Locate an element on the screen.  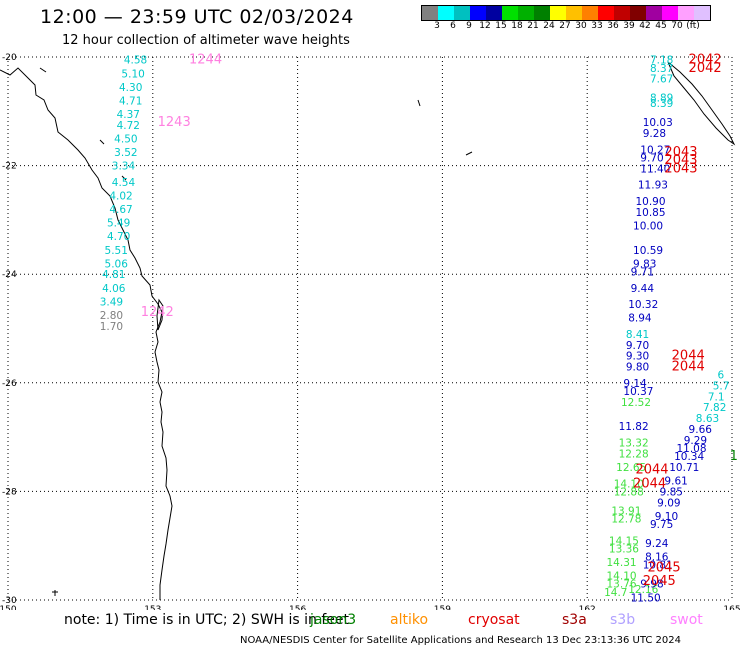
wave-height-value: 9.98 is located at coordinates (651, 585).